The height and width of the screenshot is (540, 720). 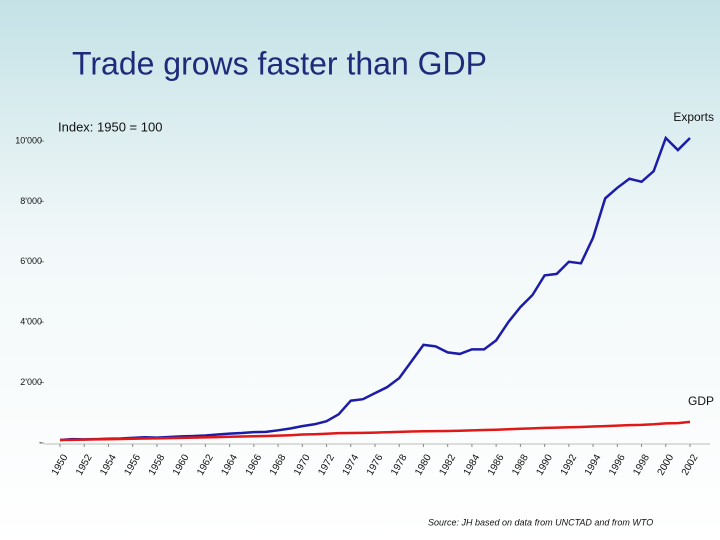 What do you see at coordinates (701, 401) in the screenshot?
I see `series-label: GDP` at bounding box center [701, 401].